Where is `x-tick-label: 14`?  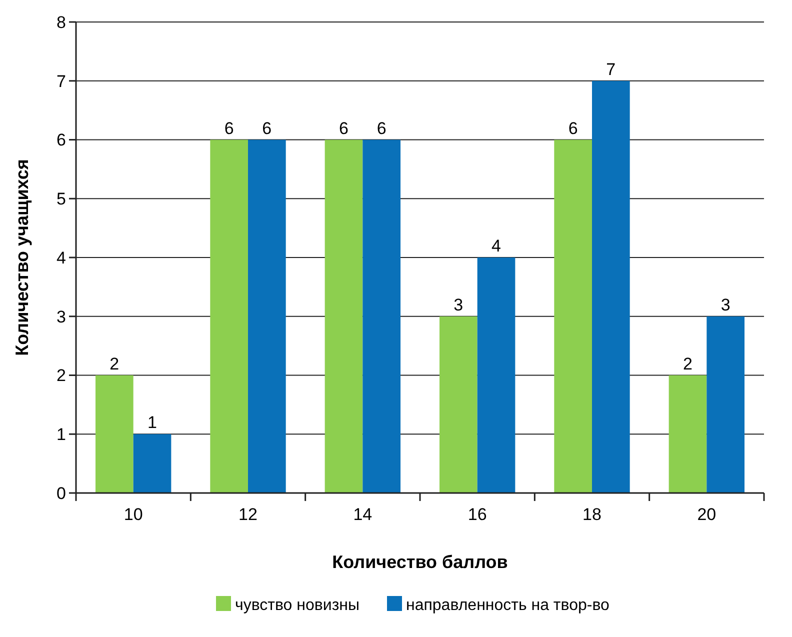
x-tick-label: 14 is located at coordinates (362, 514).